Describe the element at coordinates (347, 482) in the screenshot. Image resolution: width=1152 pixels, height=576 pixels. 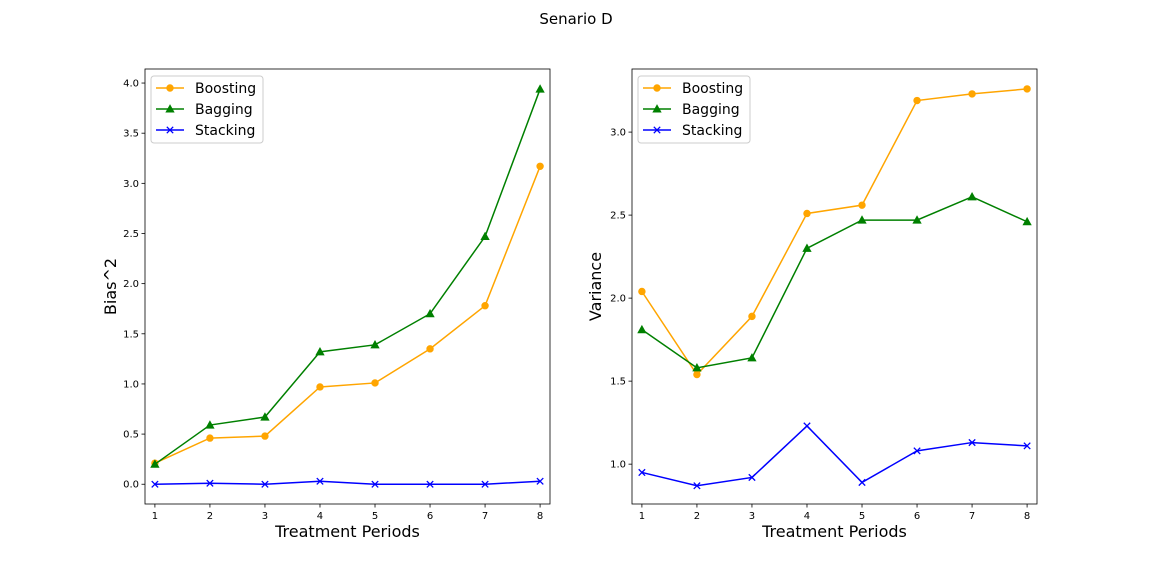
I see `bias-series-stacking-line` at that location.